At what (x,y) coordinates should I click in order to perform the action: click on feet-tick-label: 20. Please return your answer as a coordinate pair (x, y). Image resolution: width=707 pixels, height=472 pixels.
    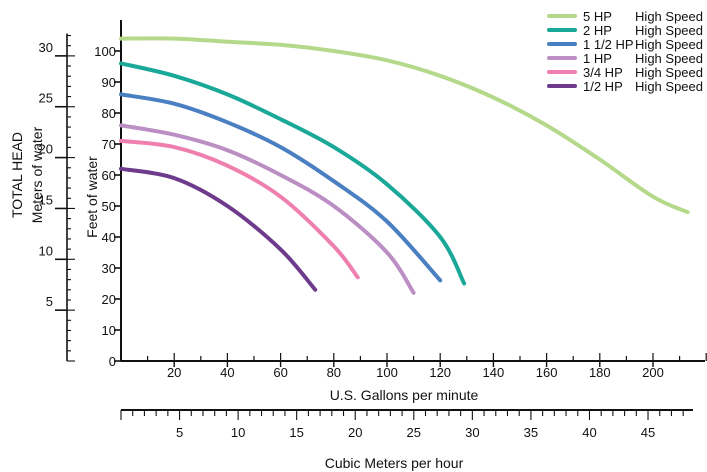
    Looking at the image, I should click on (109, 299).